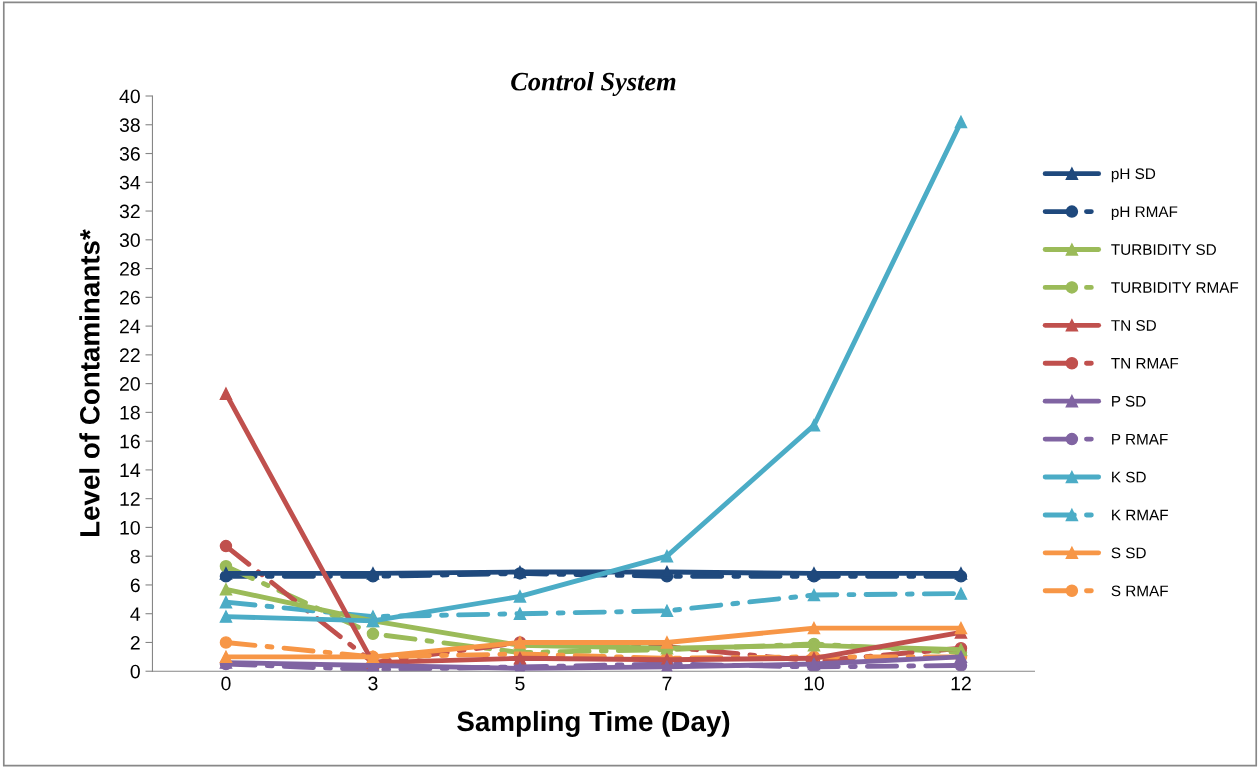 Image resolution: width=1260 pixels, height=768 pixels. What do you see at coordinates (130, 499) in the screenshot?
I see `y-tick-label: 12` at bounding box center [130, 499].